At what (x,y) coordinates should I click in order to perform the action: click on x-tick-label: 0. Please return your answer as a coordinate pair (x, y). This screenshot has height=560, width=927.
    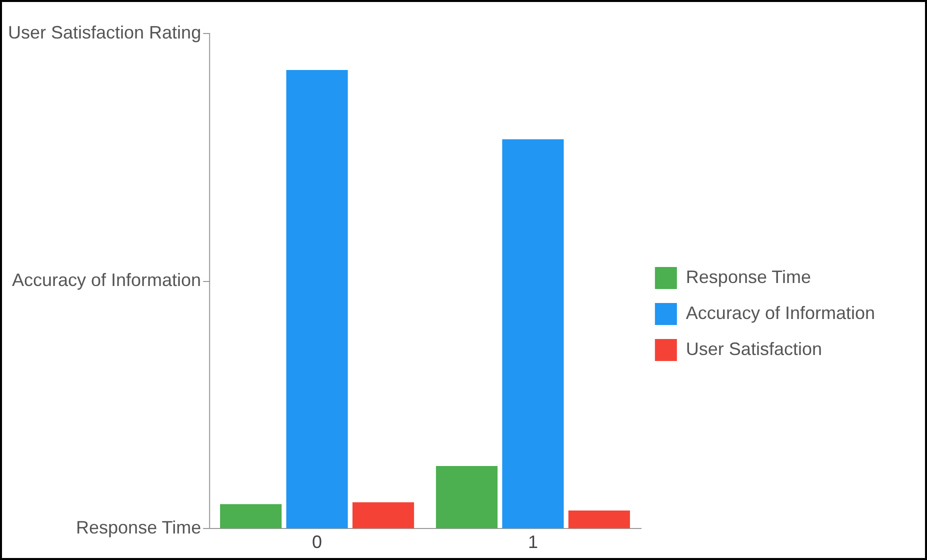
    Looking at the image, I should click on (317, 542).